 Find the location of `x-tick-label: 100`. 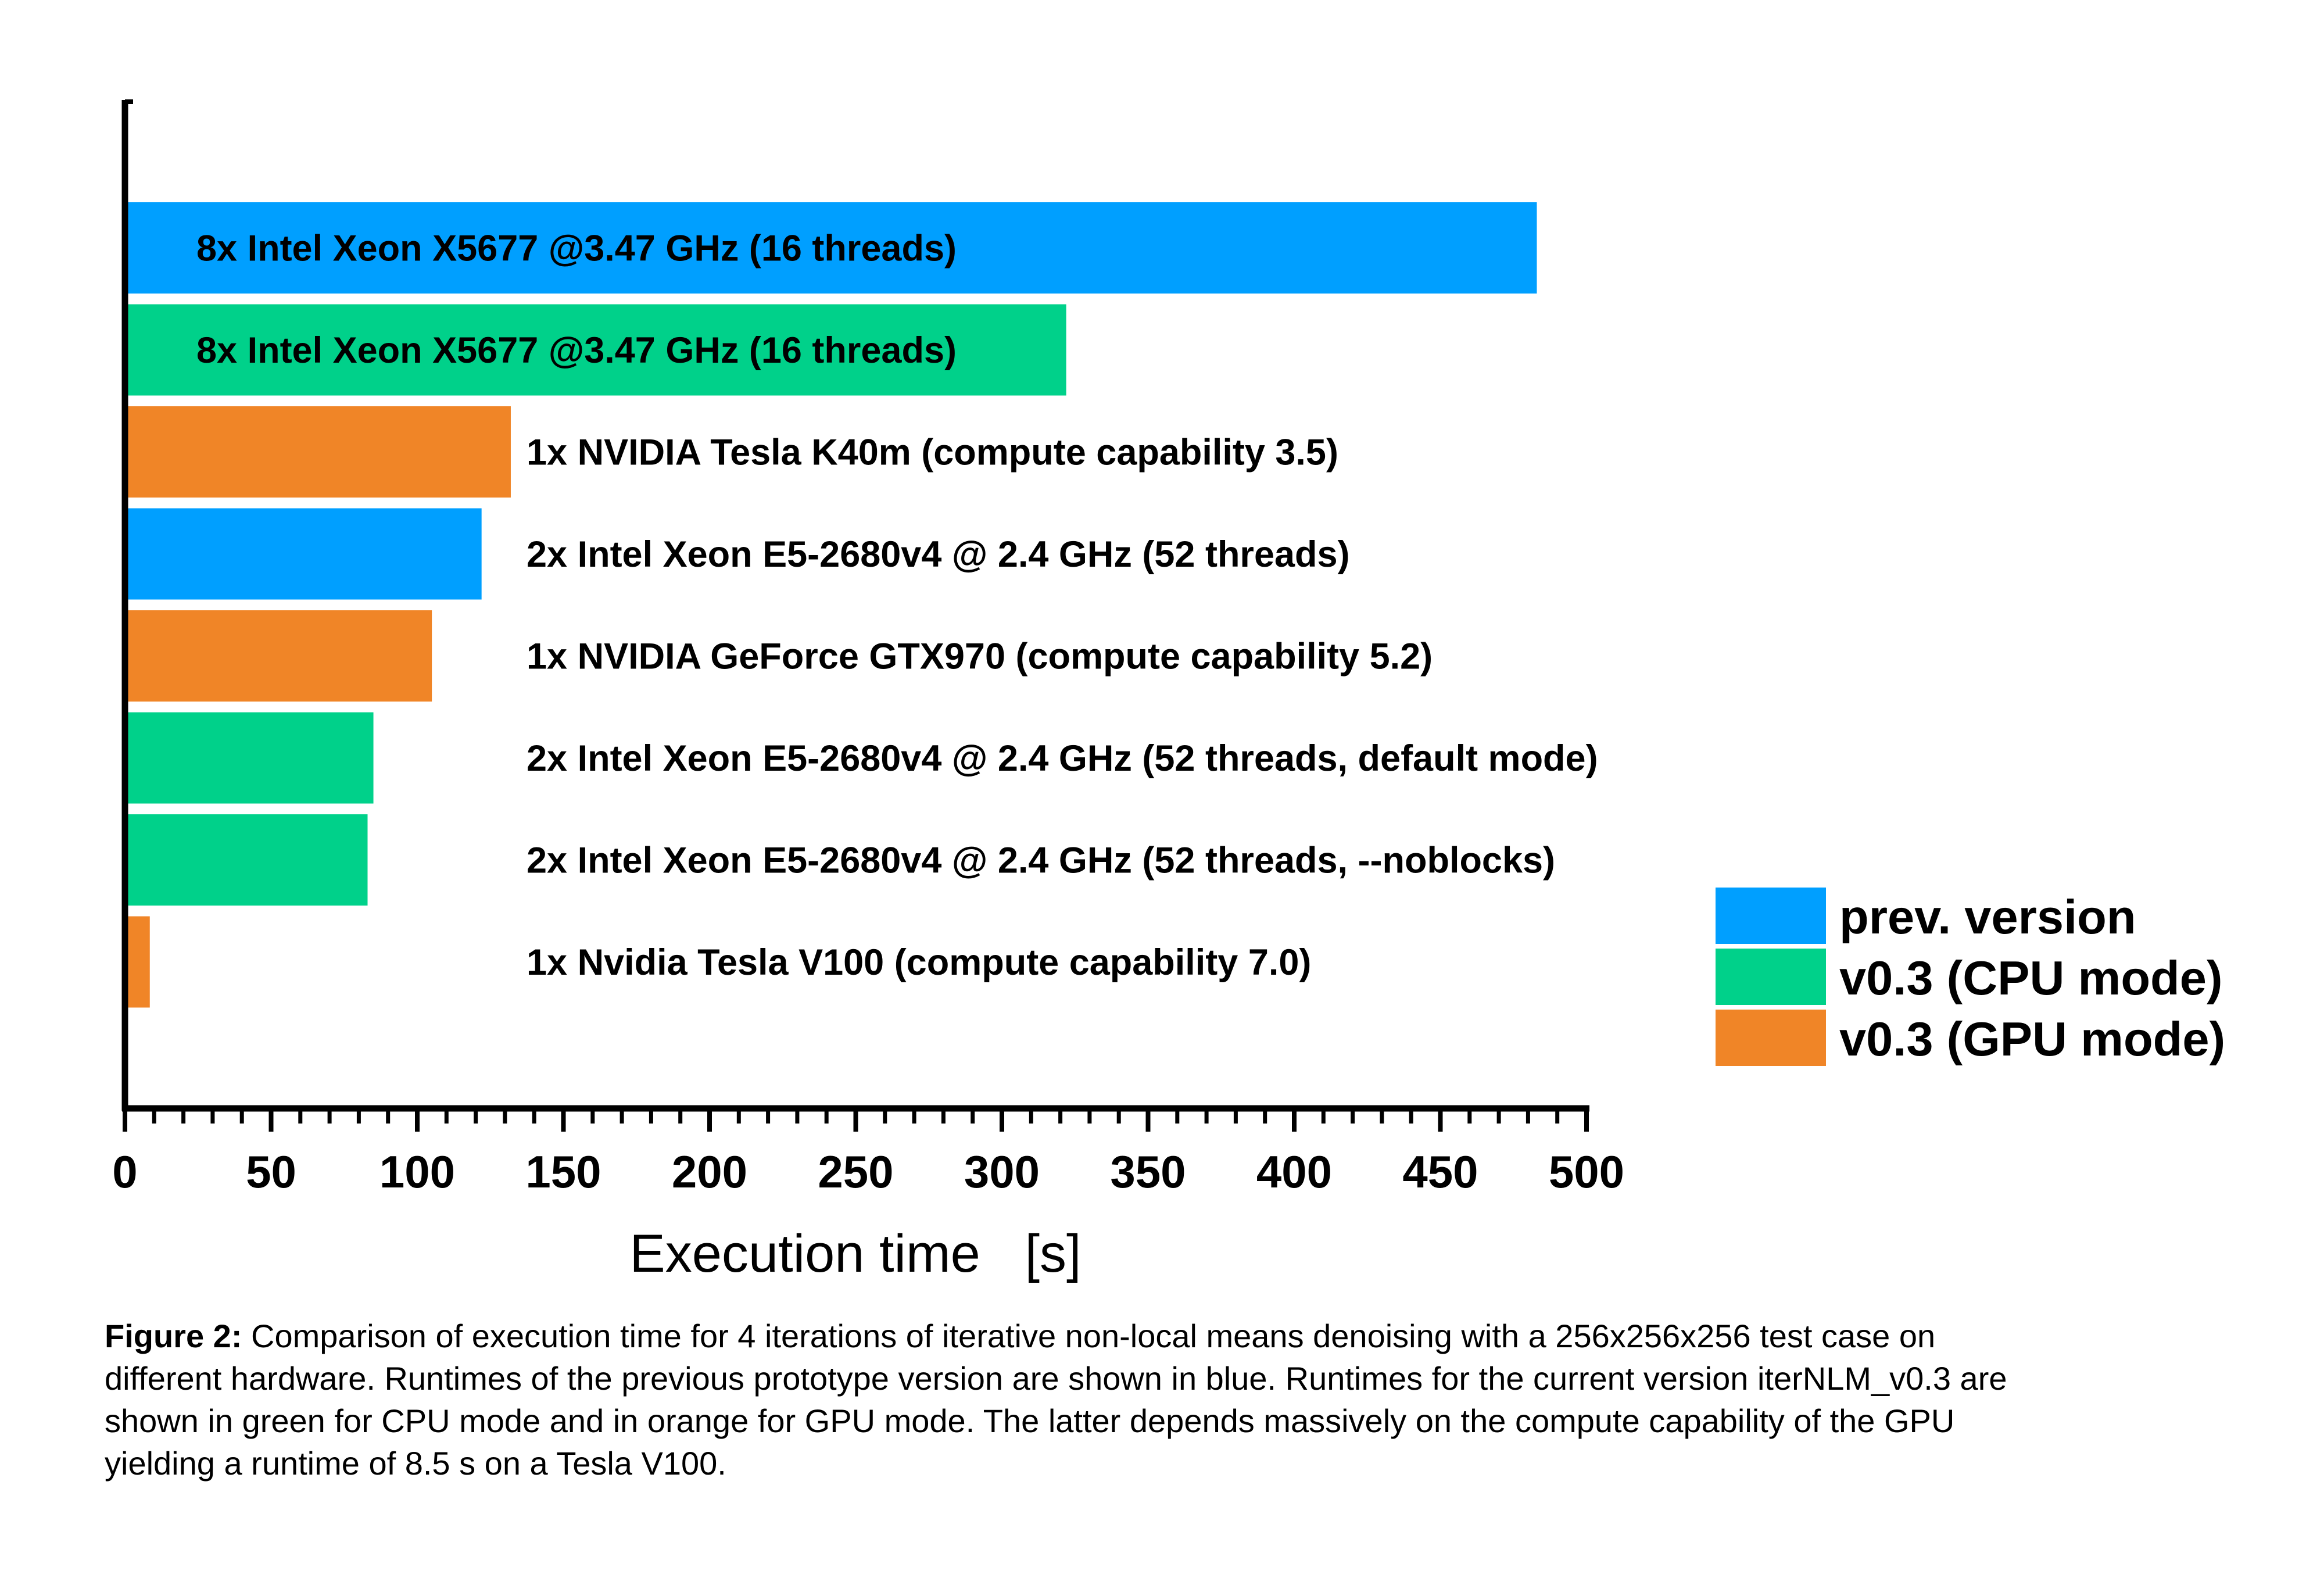

x-tick-label: 100 is located at coordinates (417, 1171).